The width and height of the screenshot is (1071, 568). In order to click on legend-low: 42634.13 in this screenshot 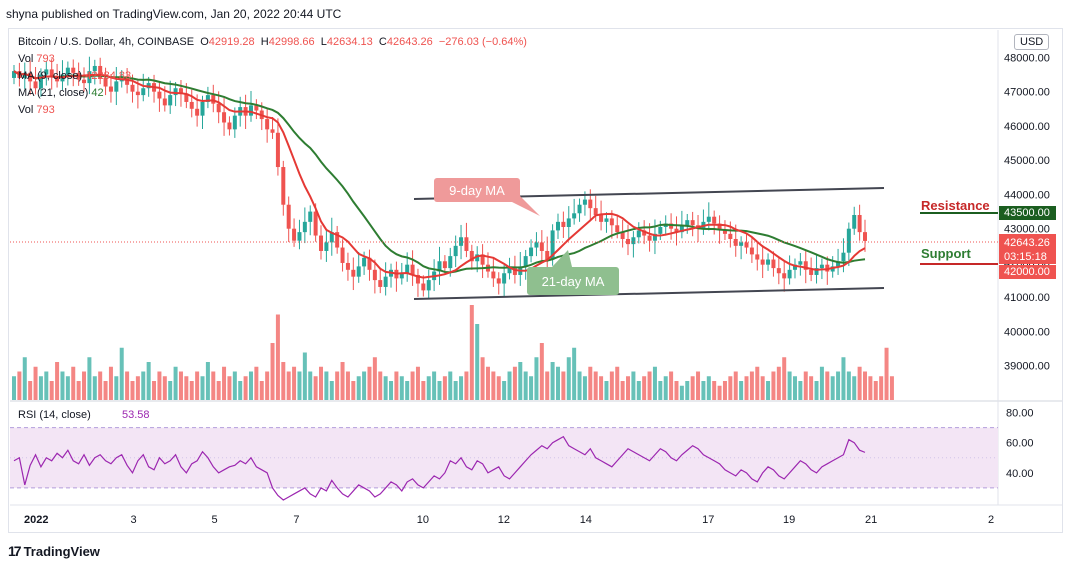, I will do `click(349, 42)`.